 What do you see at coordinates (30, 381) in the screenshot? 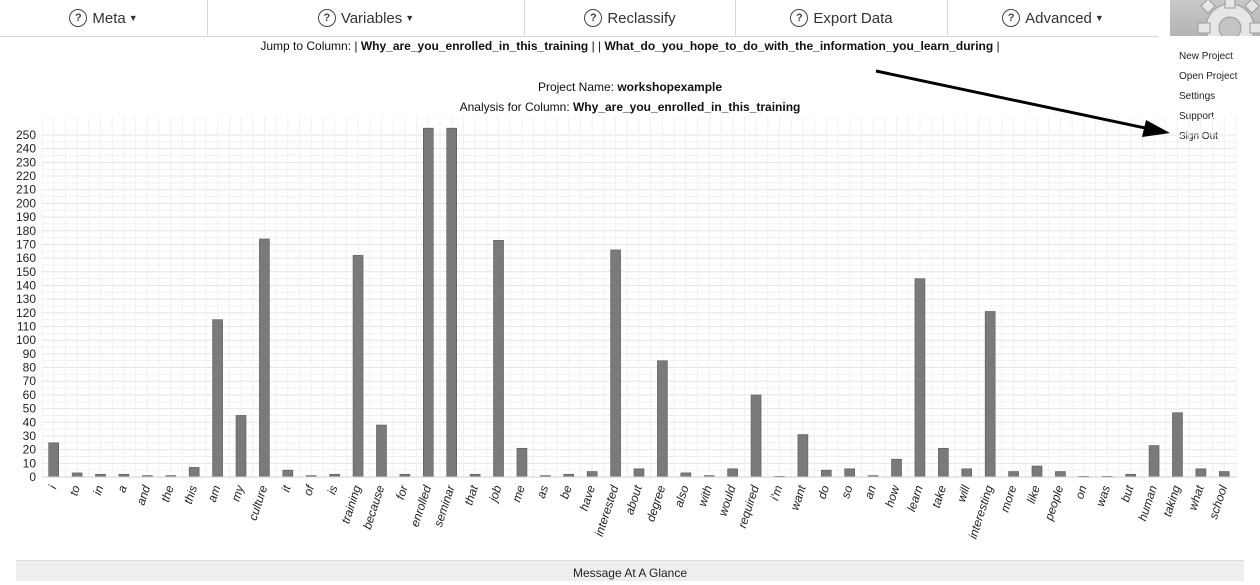
I see `y-tick-label: 70` at bounding box center [30, 381].